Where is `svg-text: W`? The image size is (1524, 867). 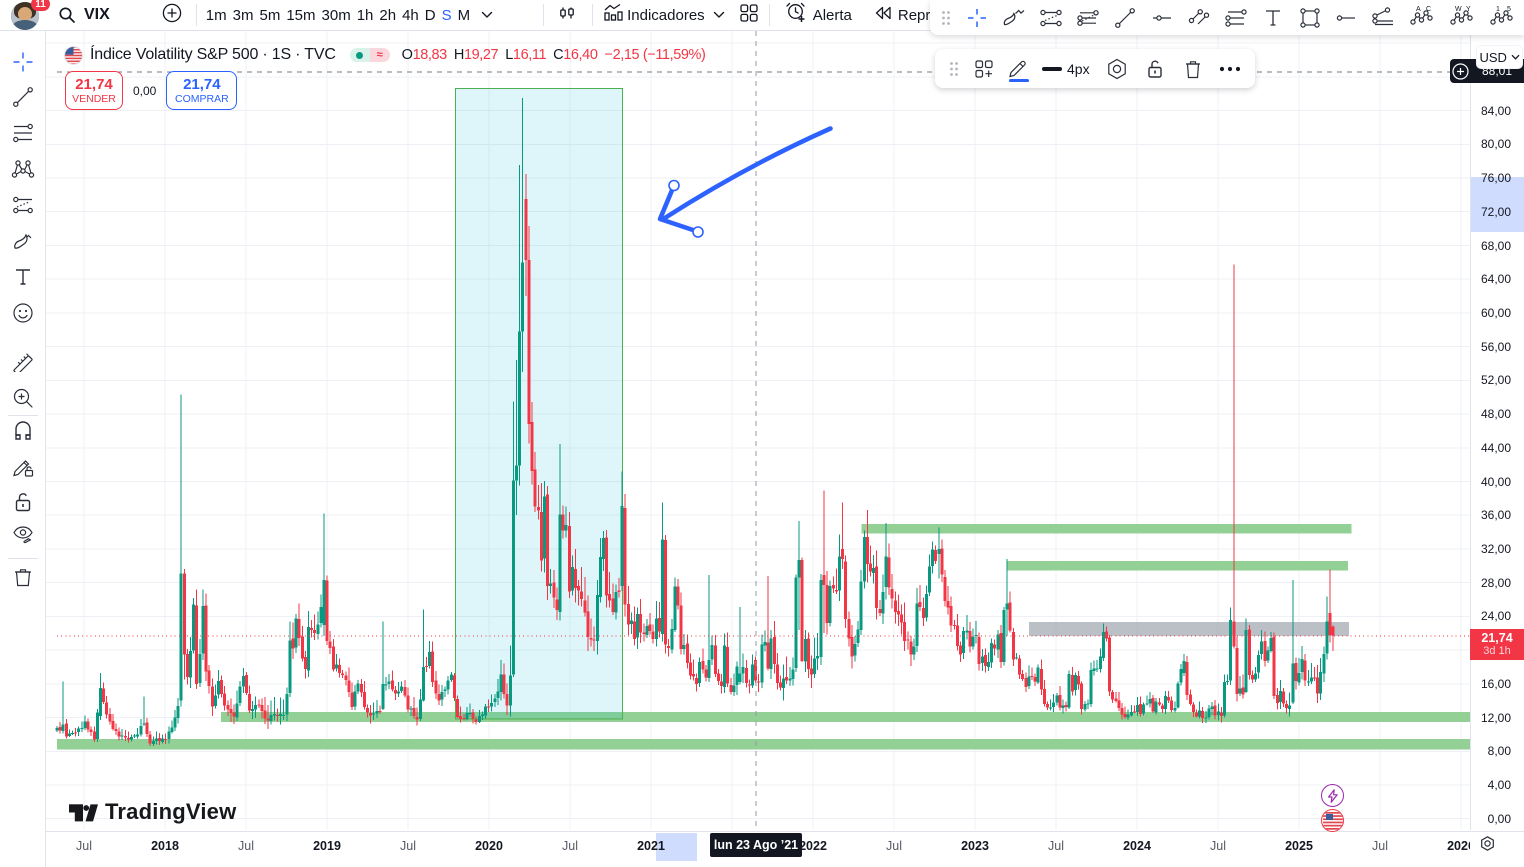 svg-text: W is located at coordinates (1458, 9).